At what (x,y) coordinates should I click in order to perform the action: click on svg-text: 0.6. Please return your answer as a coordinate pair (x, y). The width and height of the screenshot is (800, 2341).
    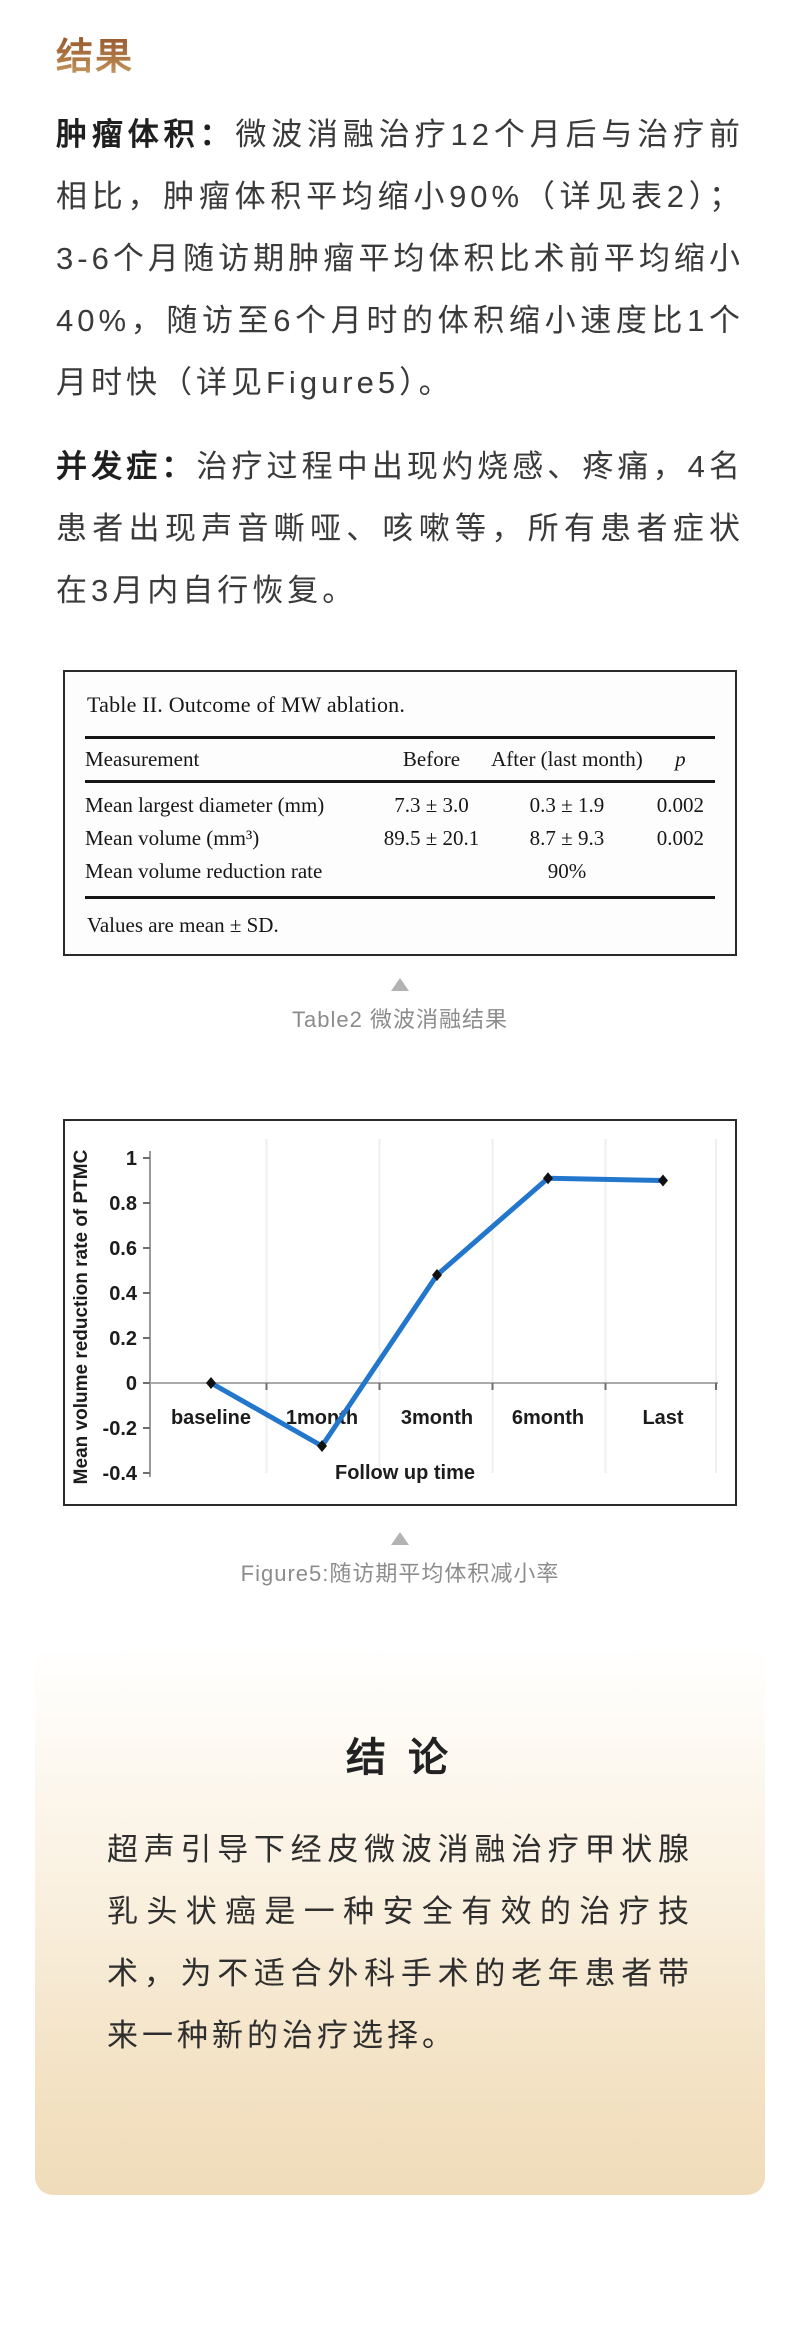
    Looking at the image, I should click on (123, 1249).